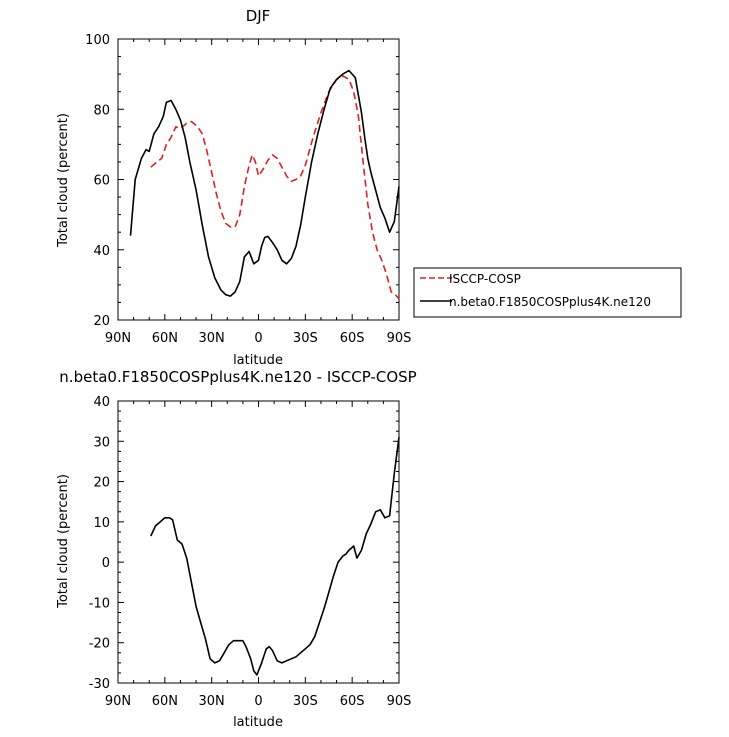  What do you see at coordinates (99, 684) in the screenshot?
I see `y-tick-label: -30` at bounding box center [99, 684].